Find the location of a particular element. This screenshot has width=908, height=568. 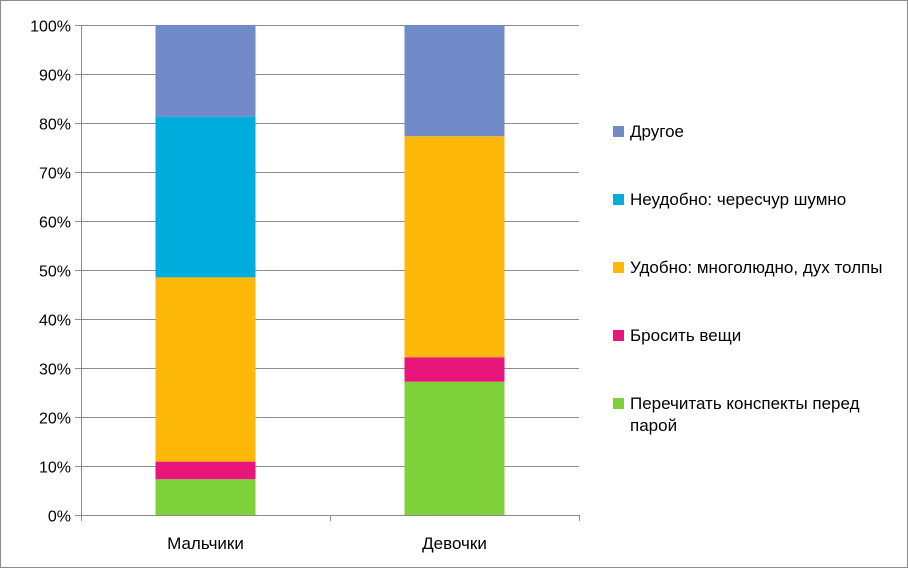

y-tick-label: 10% is located at coordinates (55, 468).